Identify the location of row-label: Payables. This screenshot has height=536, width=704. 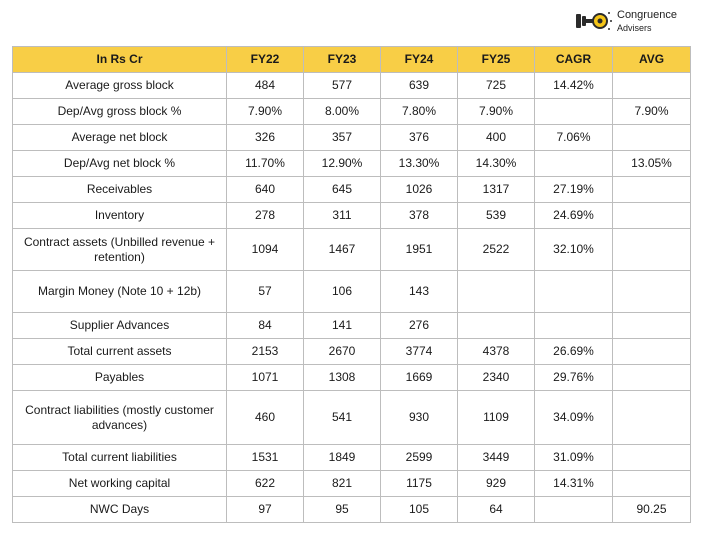
(119, 377).